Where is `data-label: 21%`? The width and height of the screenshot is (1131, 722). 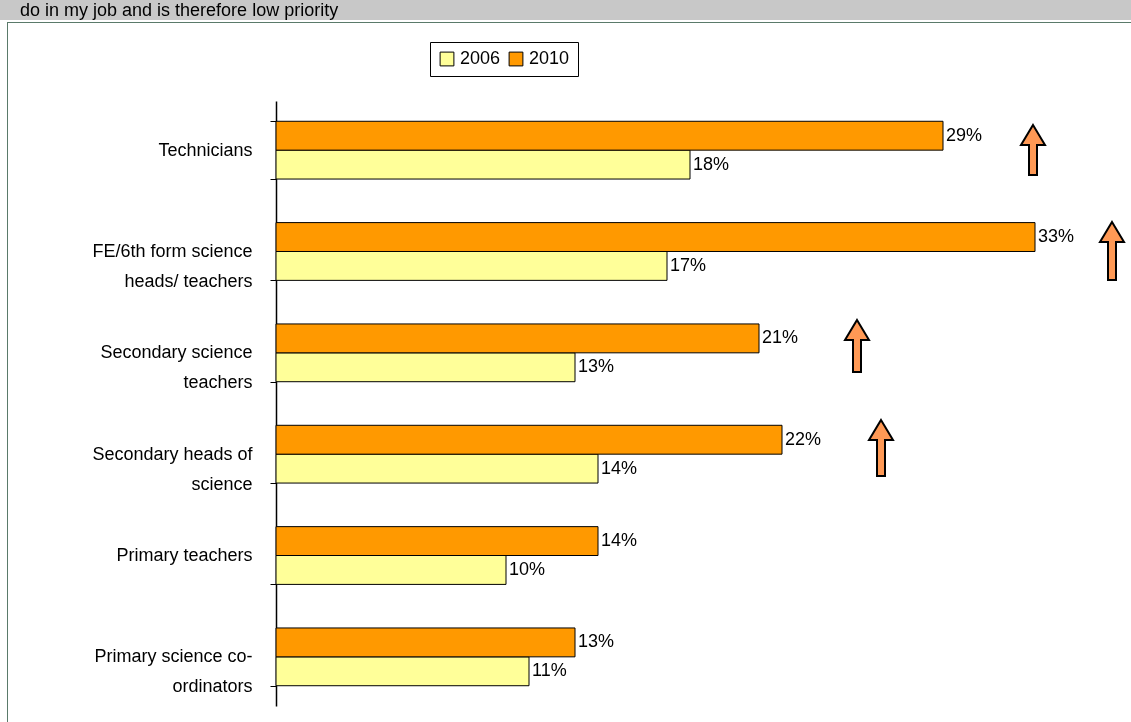 data-label: 21% is located at coordinates (780, 337).